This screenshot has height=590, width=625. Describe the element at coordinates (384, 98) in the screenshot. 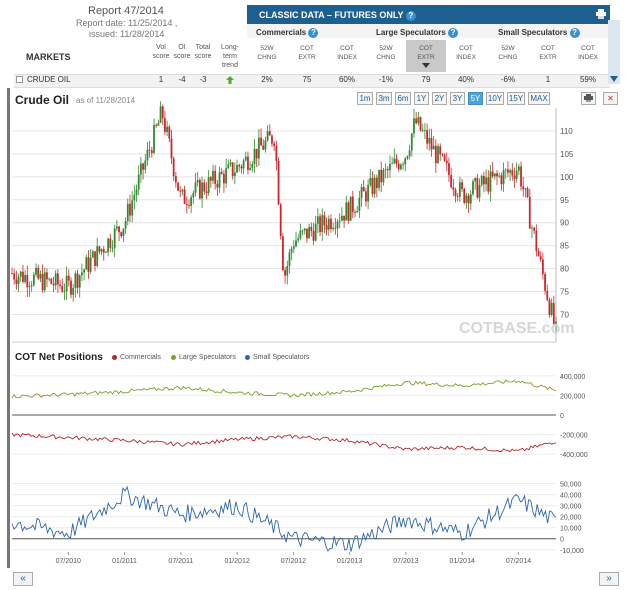

I see `range-button-3m: 3m` at that location.